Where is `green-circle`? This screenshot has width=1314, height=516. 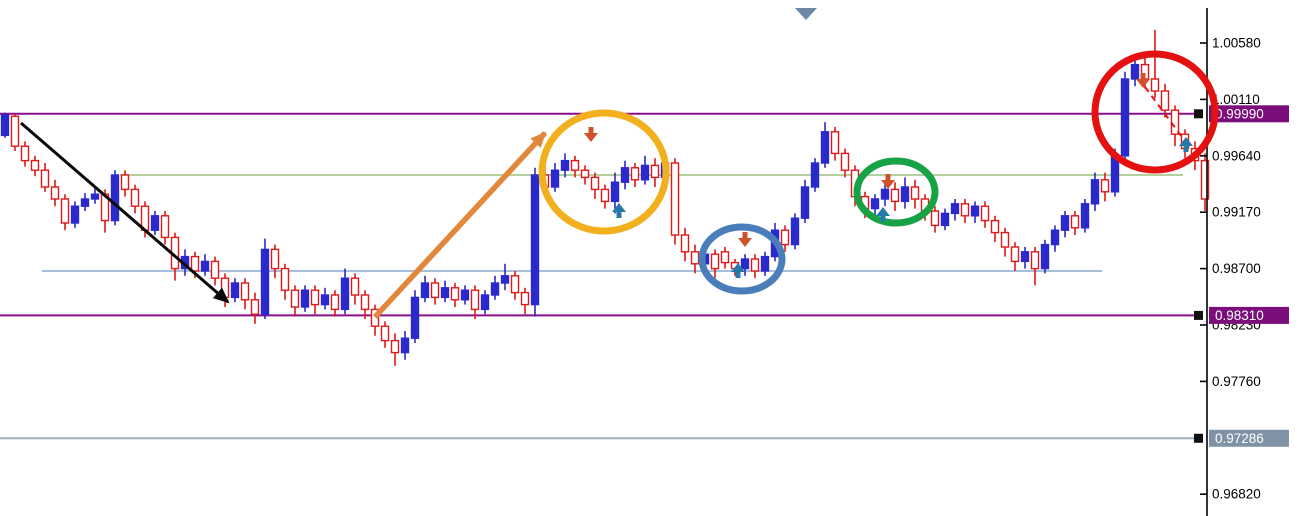
green-circle is located at coordinates (896, 192).